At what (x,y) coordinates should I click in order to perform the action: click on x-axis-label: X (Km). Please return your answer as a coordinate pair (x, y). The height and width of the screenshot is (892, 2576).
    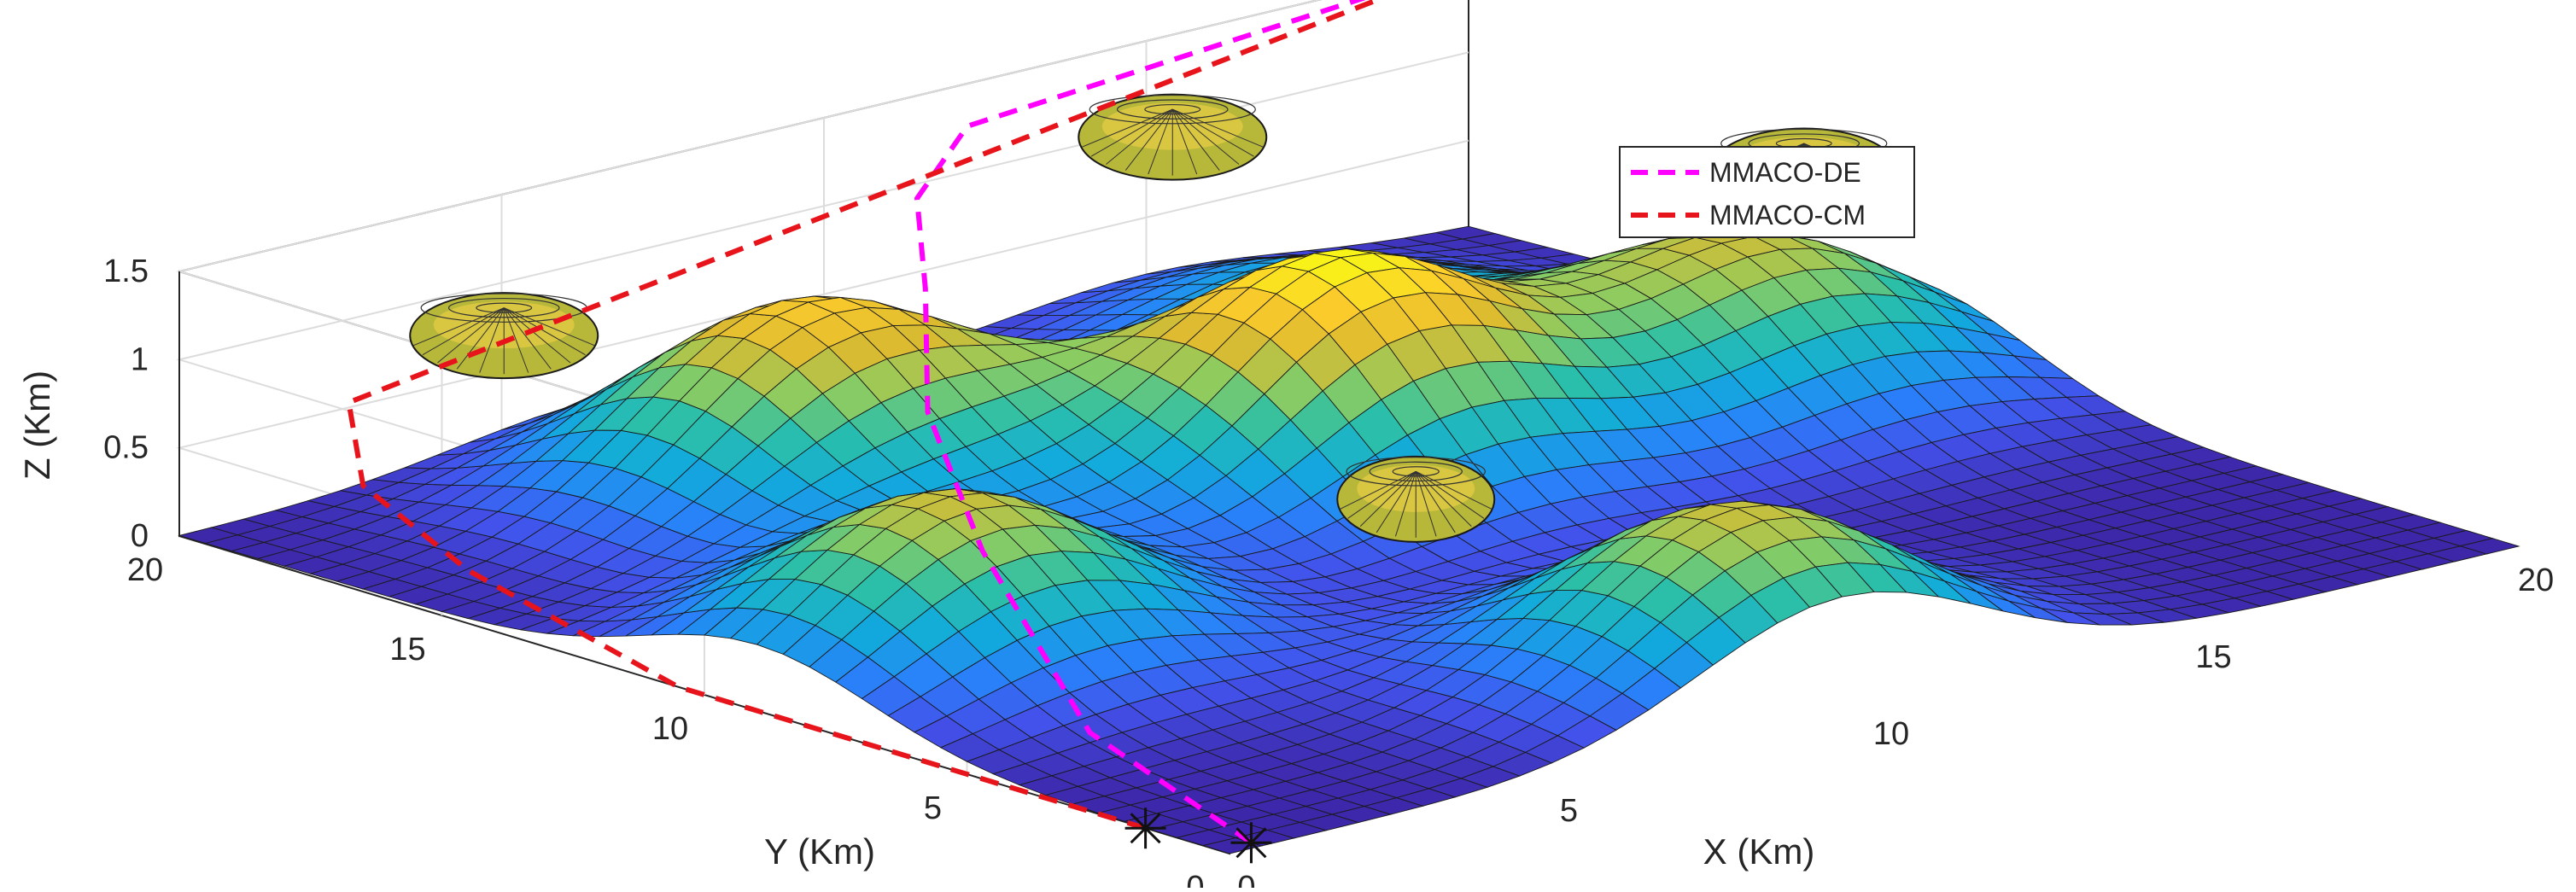
    Looking at the image, I should click on (1759, 851).